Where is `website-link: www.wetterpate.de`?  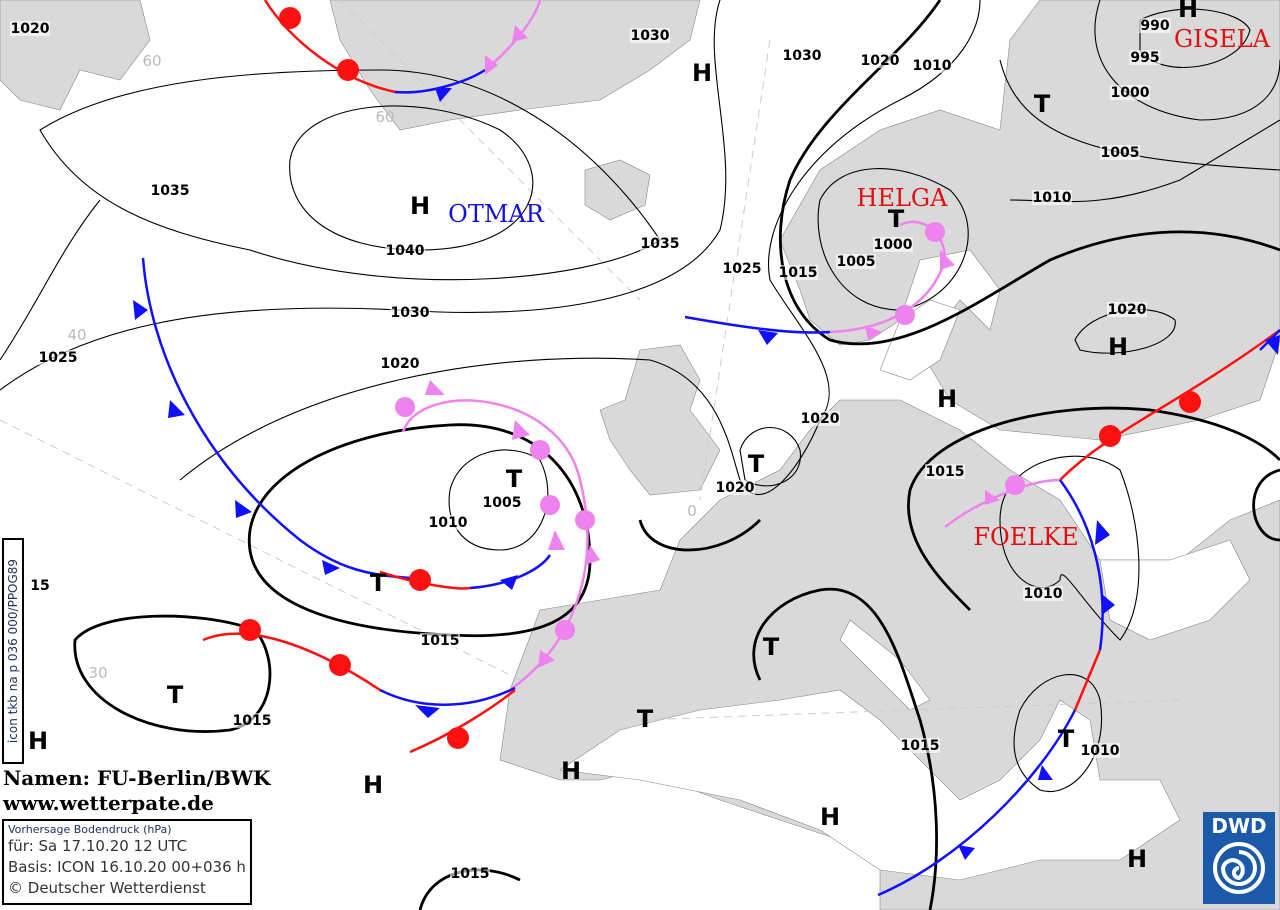 website-link: www.wetterpate.de is located at coordinates (108, 803).